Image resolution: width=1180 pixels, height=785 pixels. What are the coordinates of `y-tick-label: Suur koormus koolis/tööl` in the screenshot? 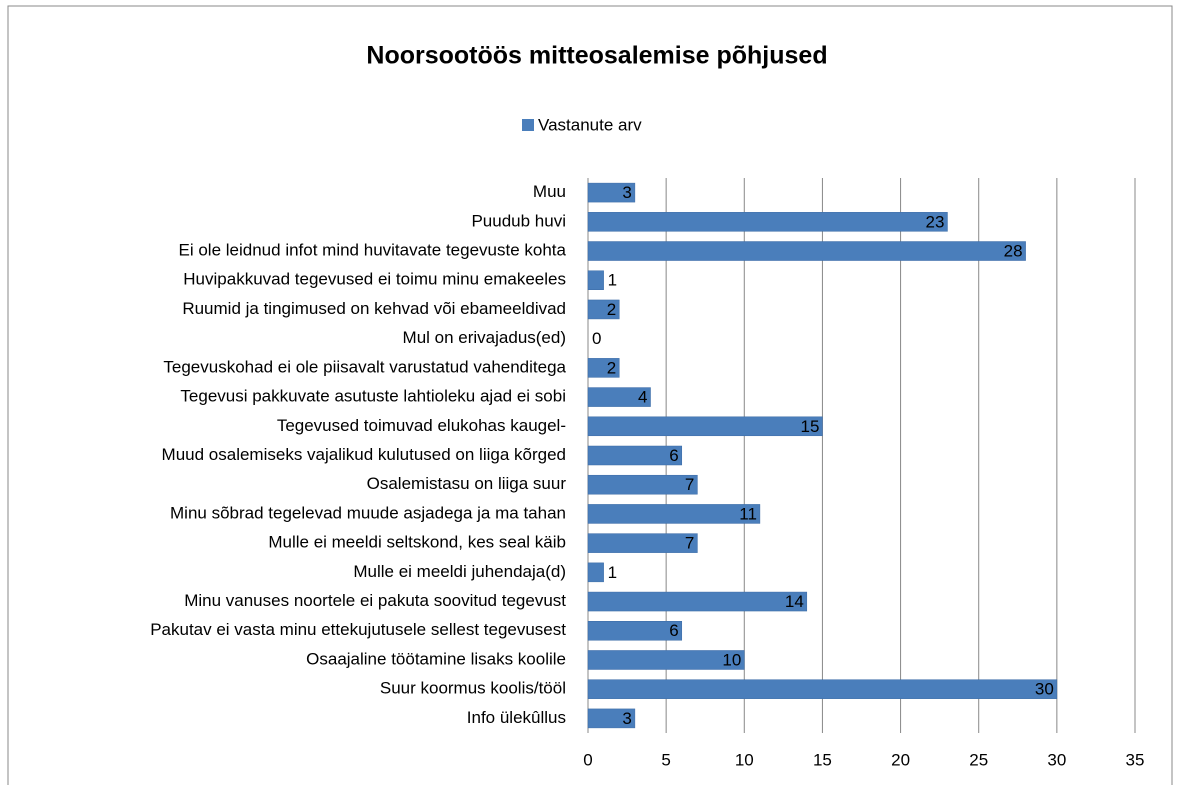 It's located at (473, 688).